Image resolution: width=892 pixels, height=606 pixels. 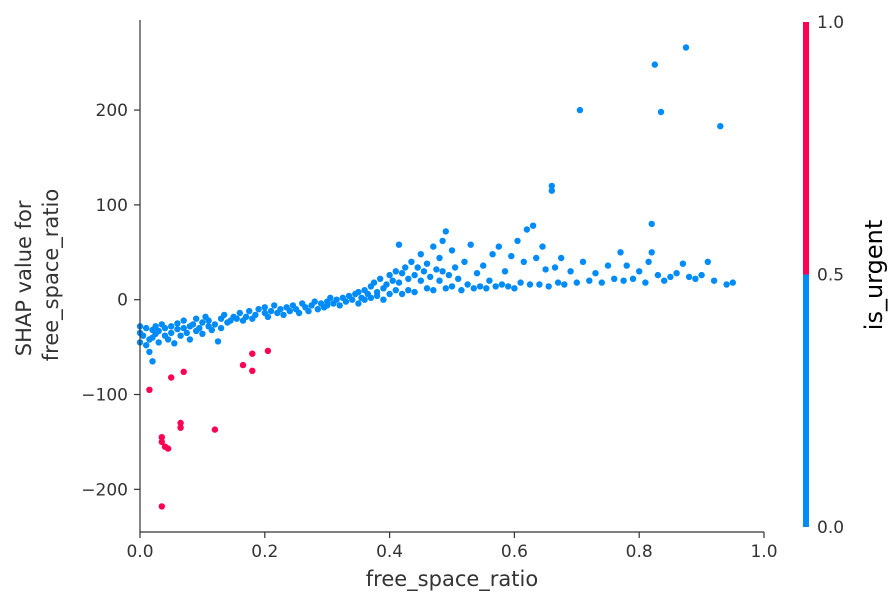 What do you see at coordinates (830, 23) in the screenshot?
I see `colorbar-tick-label: 1.0` at bounding box center [830, 23].